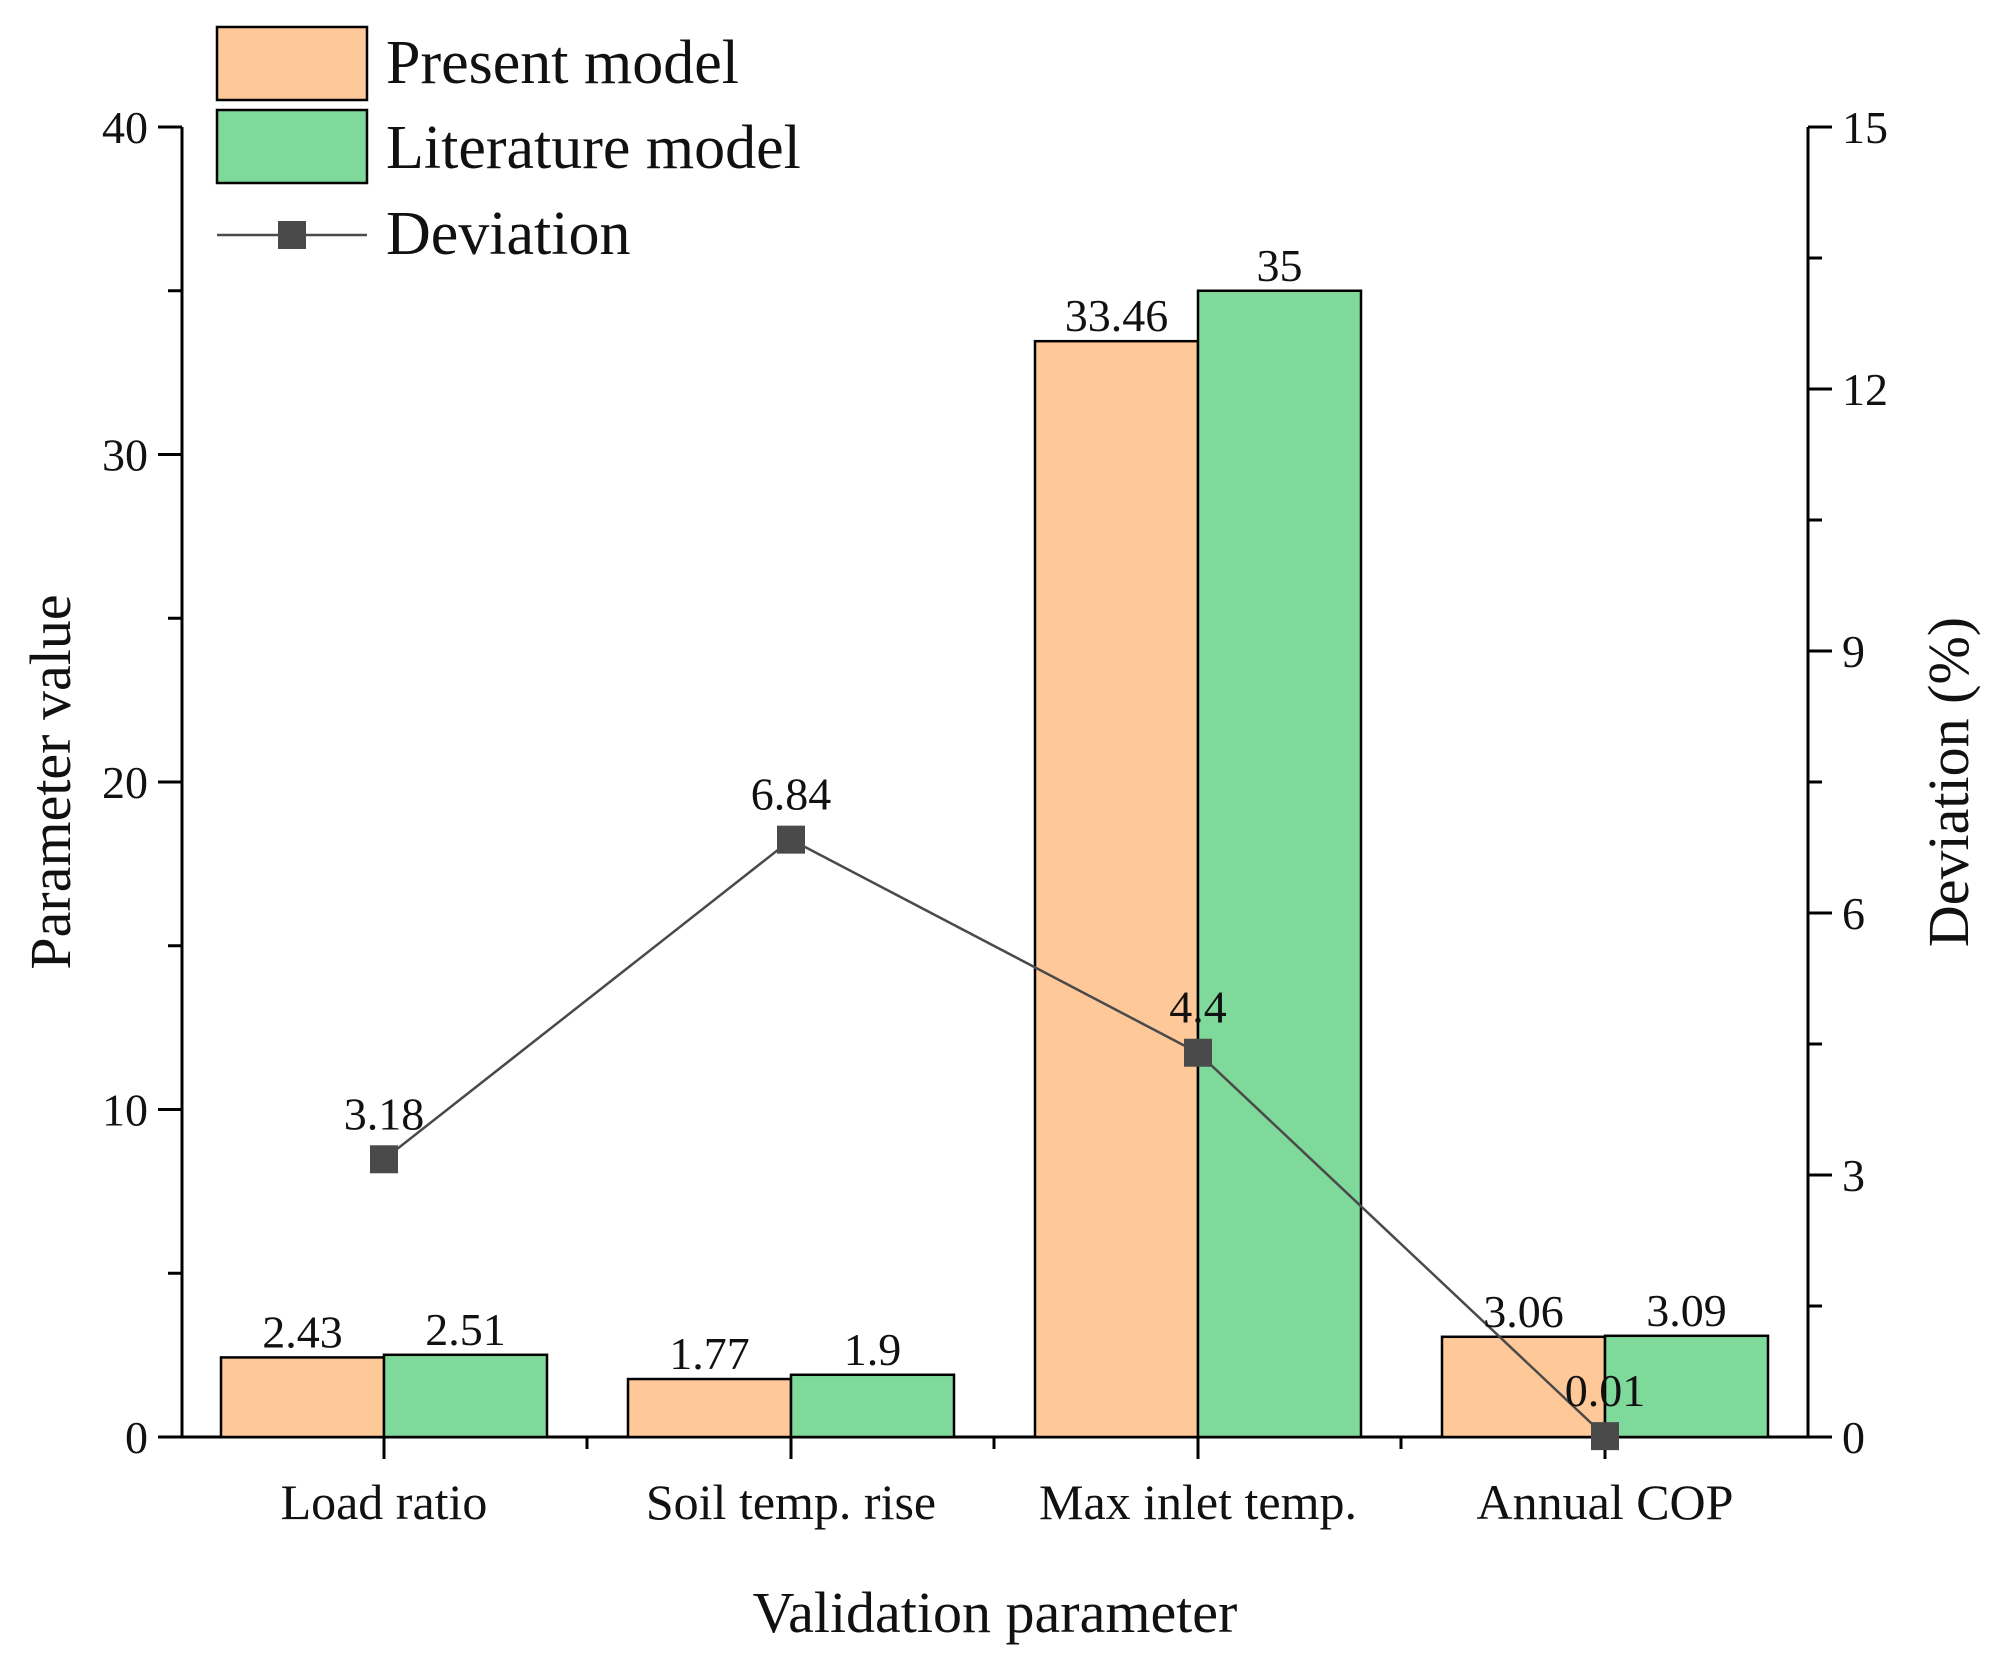 The width and height of the screenshot is (1995, 1666). What do you see at coordinates (125, 782) in the screenshot?
I see `y-tick-label: 20` at bounding box center [125, 782].